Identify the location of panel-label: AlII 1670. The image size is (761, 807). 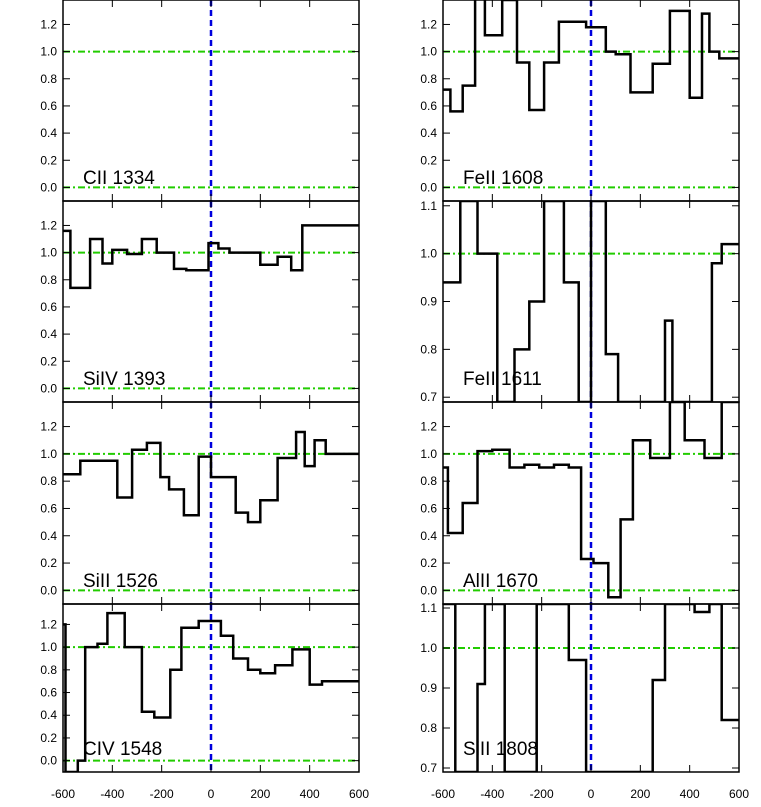
(500, 581).